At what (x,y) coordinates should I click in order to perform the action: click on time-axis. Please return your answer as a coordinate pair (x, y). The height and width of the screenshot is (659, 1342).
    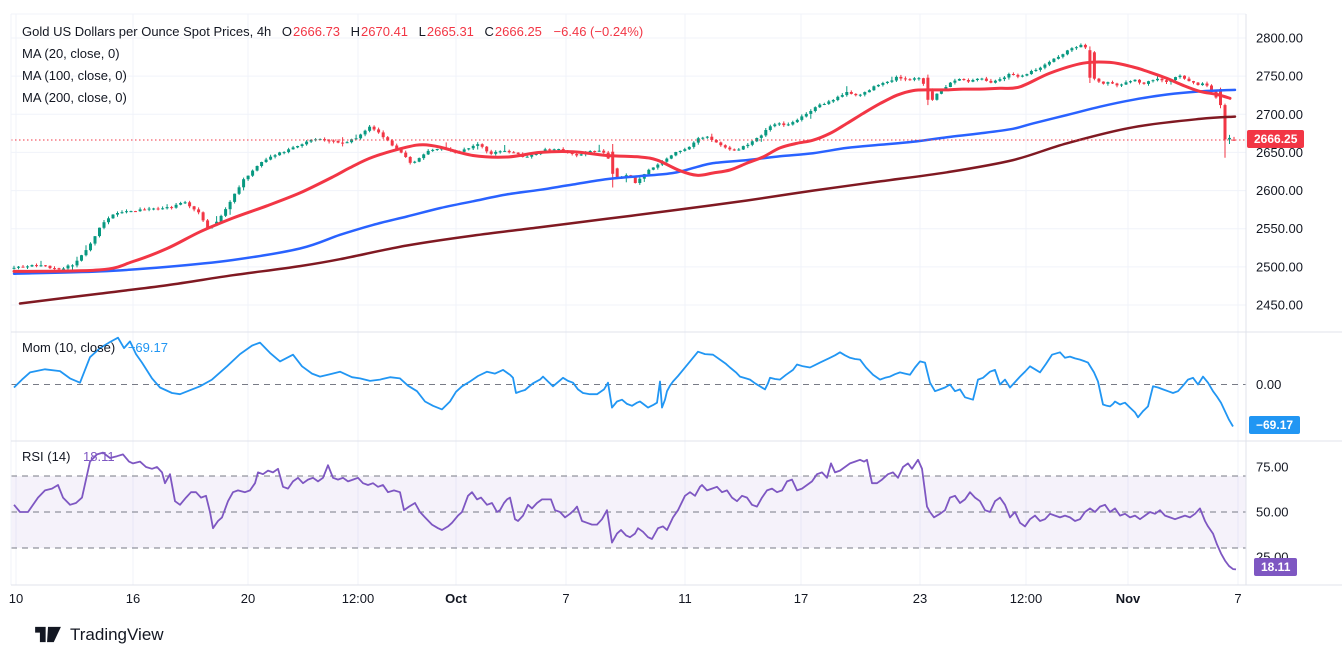
    Looking at the image, I should click on (623, 598).